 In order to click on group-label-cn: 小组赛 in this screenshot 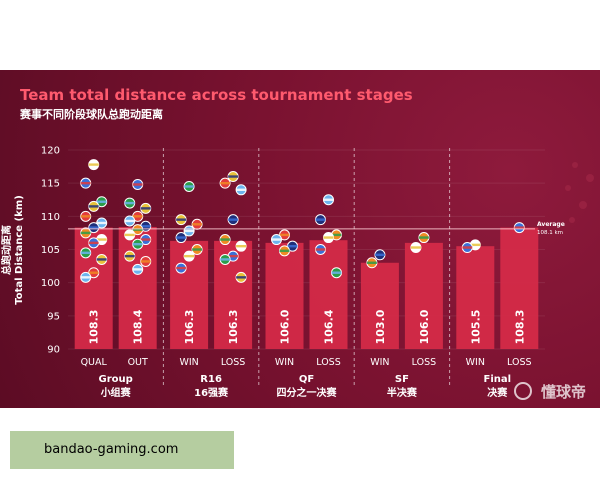, I will do `click(116, 392)`.